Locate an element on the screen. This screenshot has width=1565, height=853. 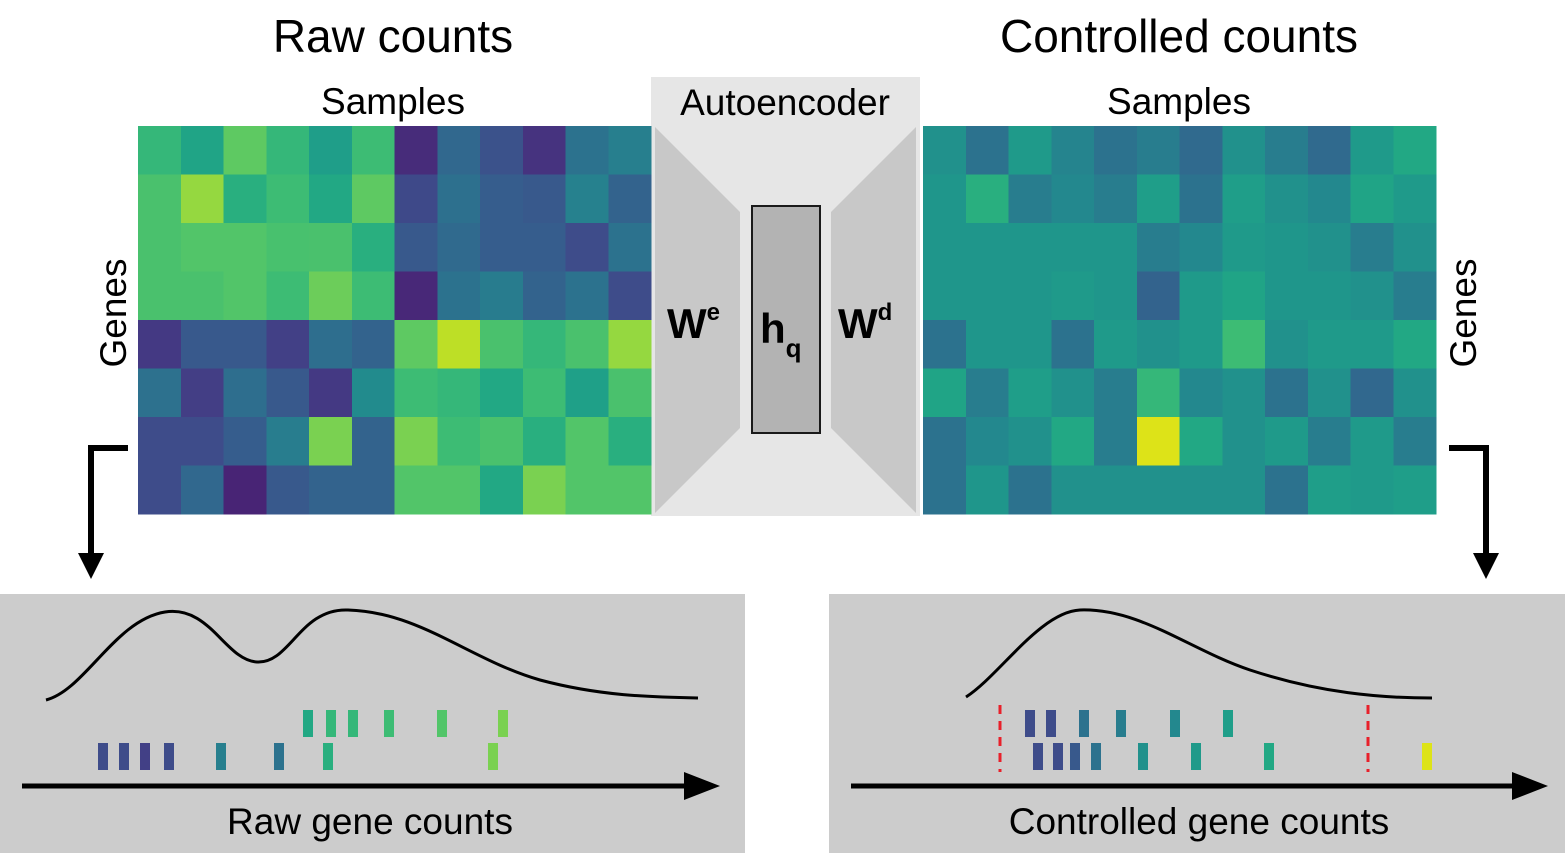
controlled-heatmap-cell-r1-c6 is located at coordinates (1201, 199).